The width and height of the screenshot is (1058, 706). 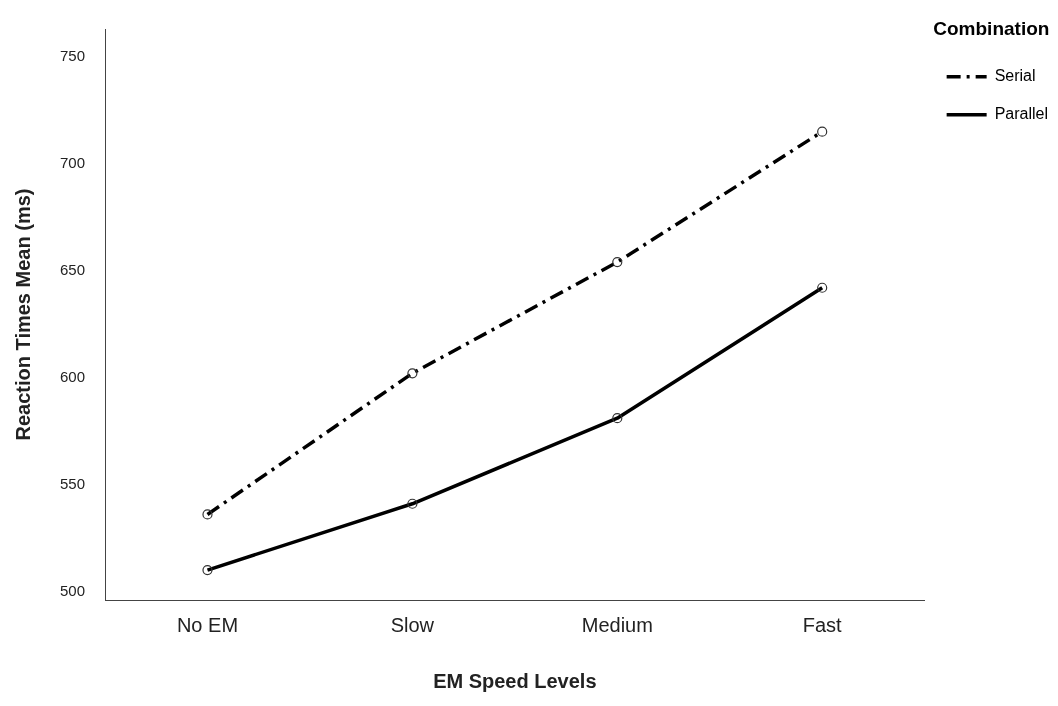 I want to click on legend-title: Combination, so click(x=991, y=28).